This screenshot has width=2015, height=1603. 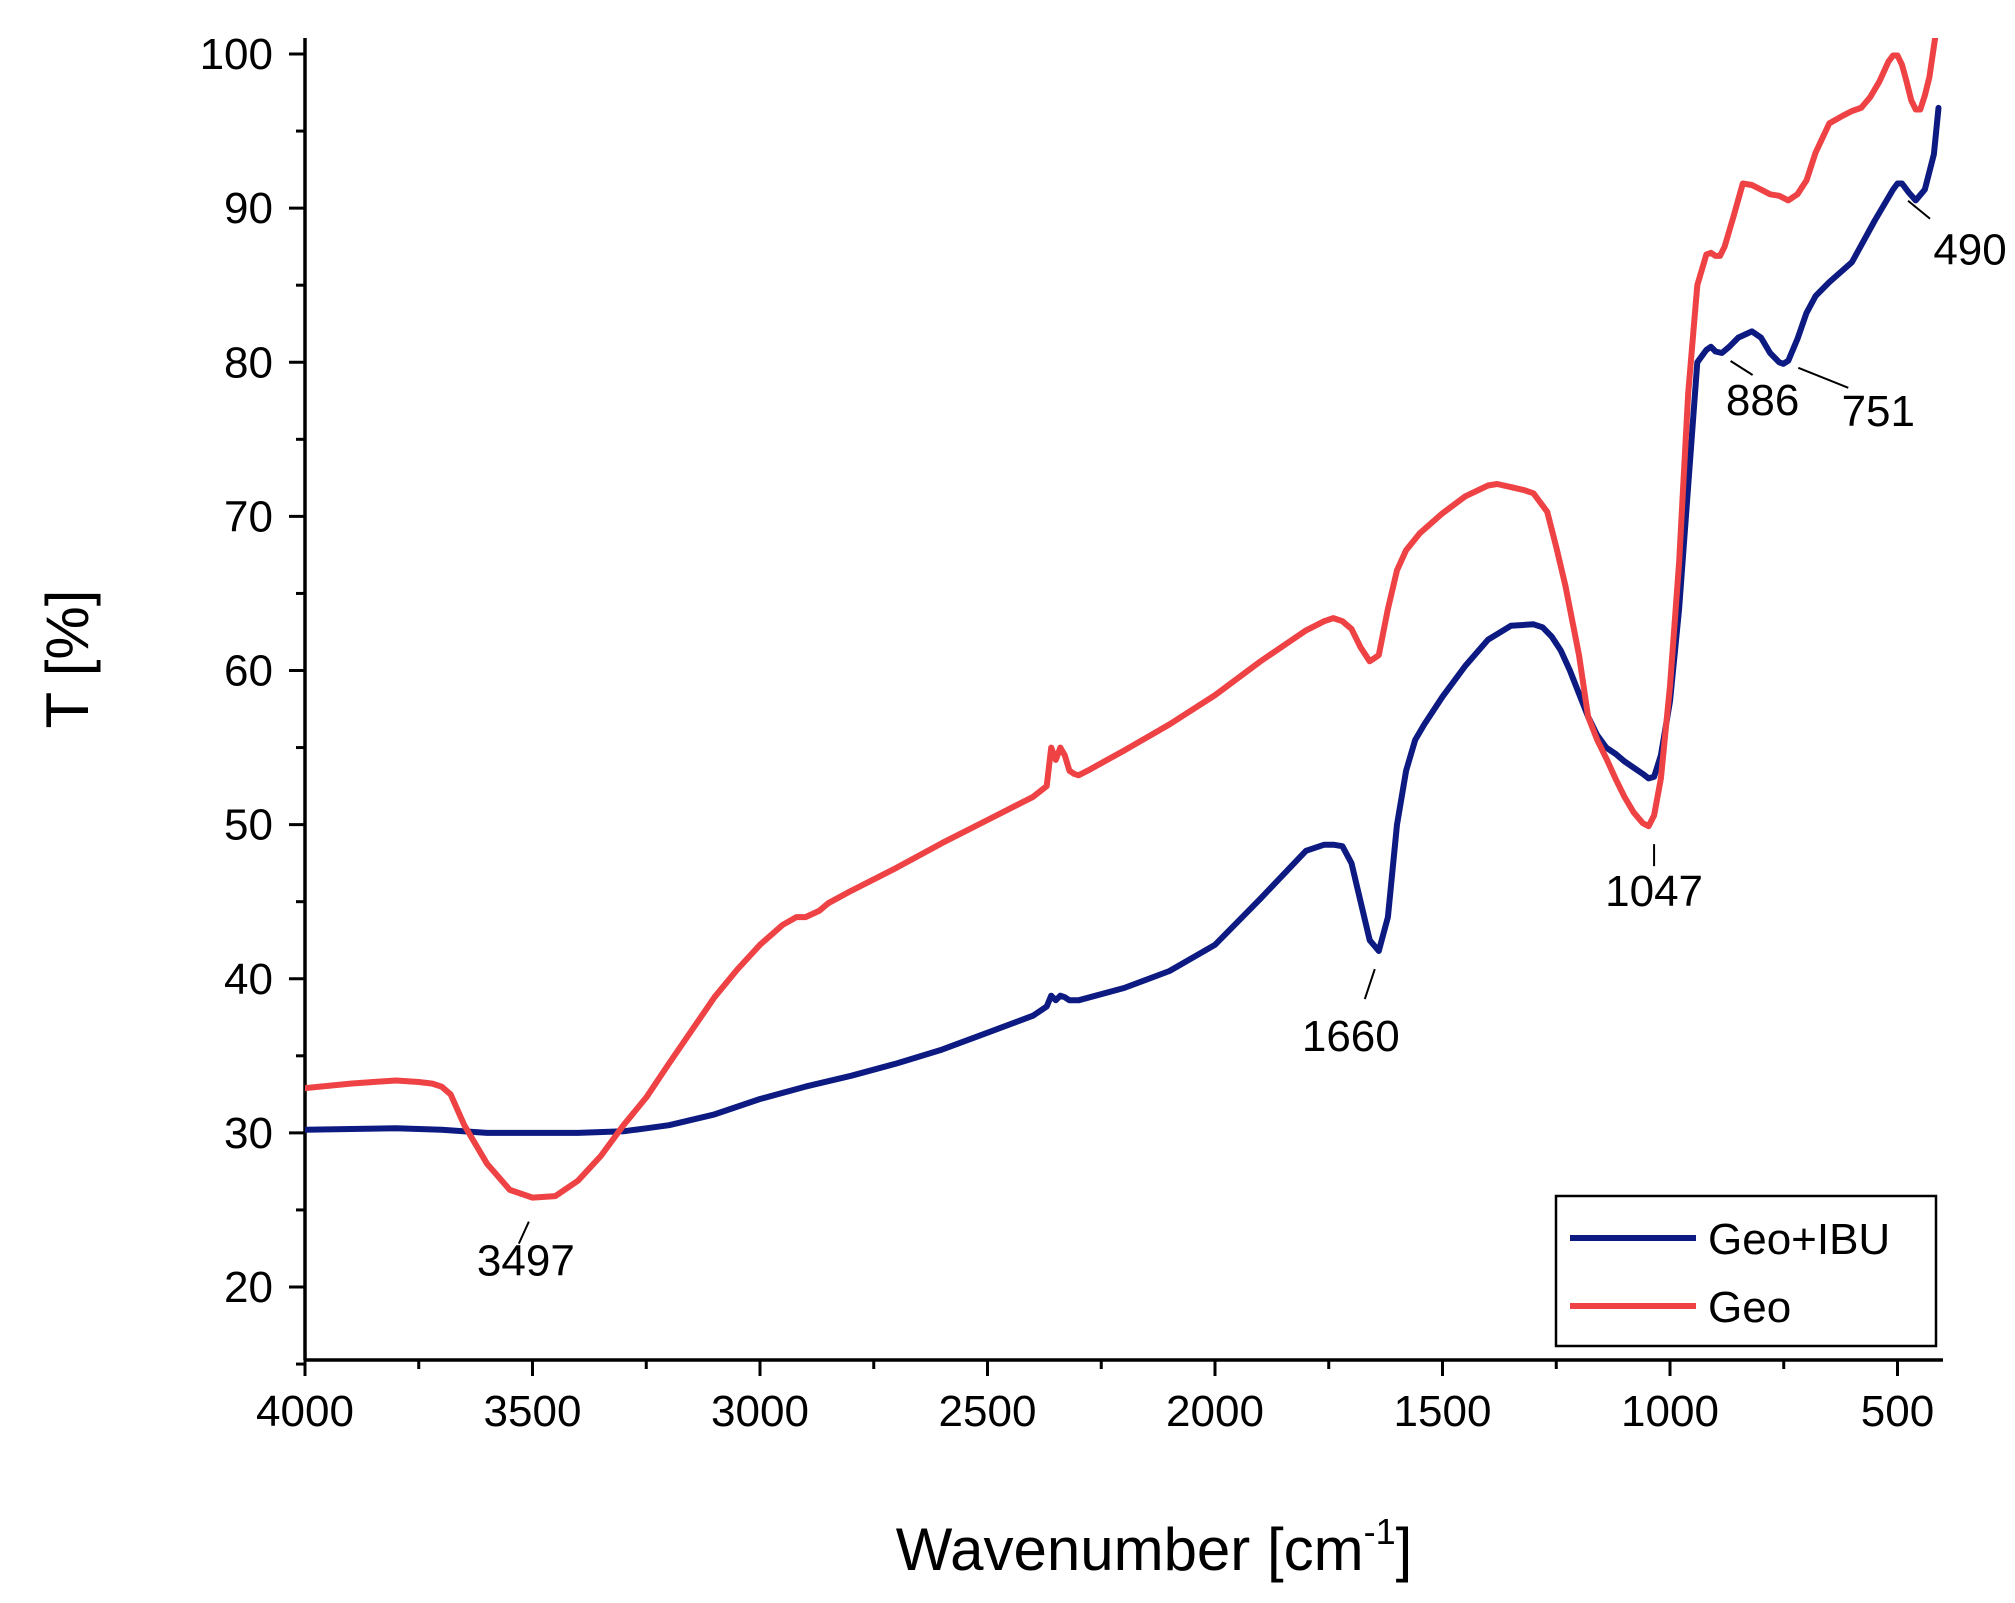 What do you see at coordinates (533, 1411) in the screenshot?
I see `x-tick-label: 3500` at bounding box center [533, 1411].